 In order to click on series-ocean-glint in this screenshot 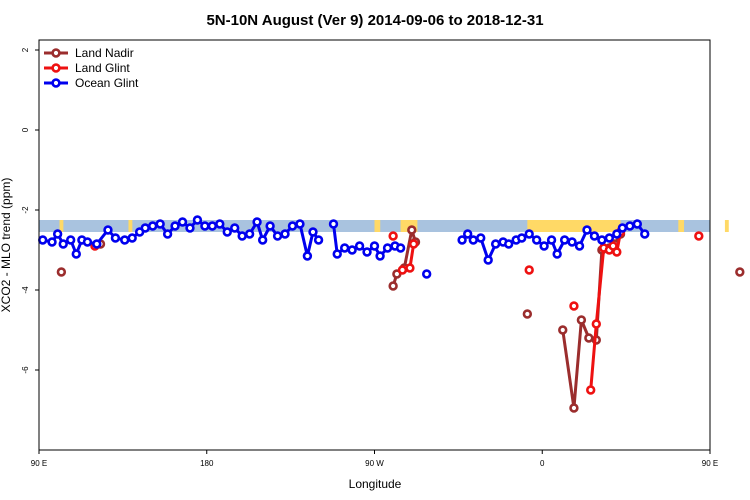, I will do `click(344, 247)`.